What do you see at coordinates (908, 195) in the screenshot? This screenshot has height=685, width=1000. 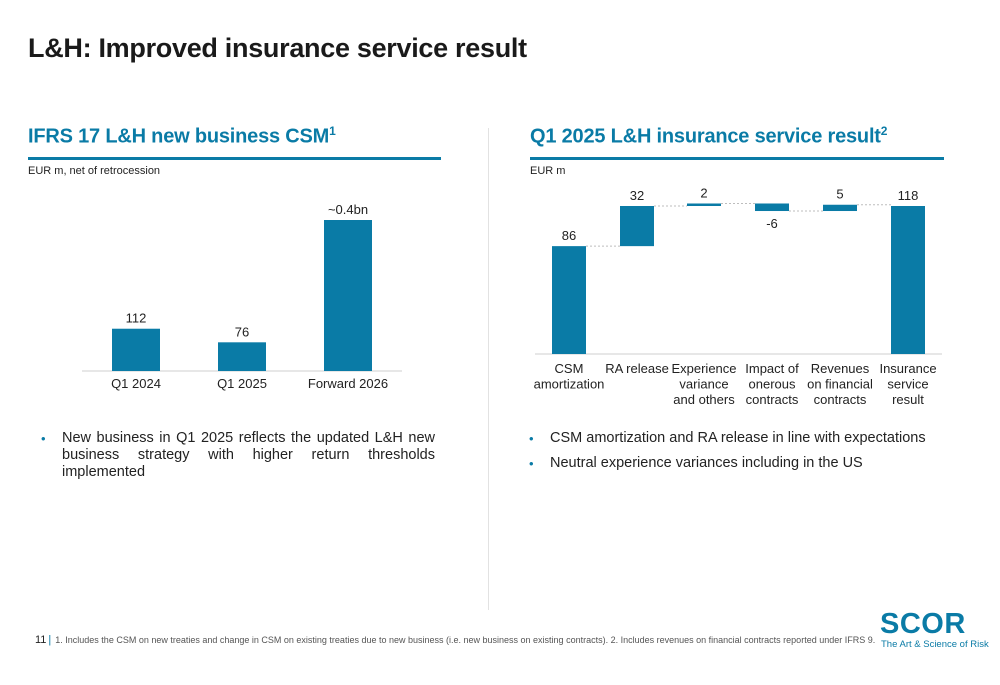 I see `data-label-6: 118` at bounding box center [908, 195].